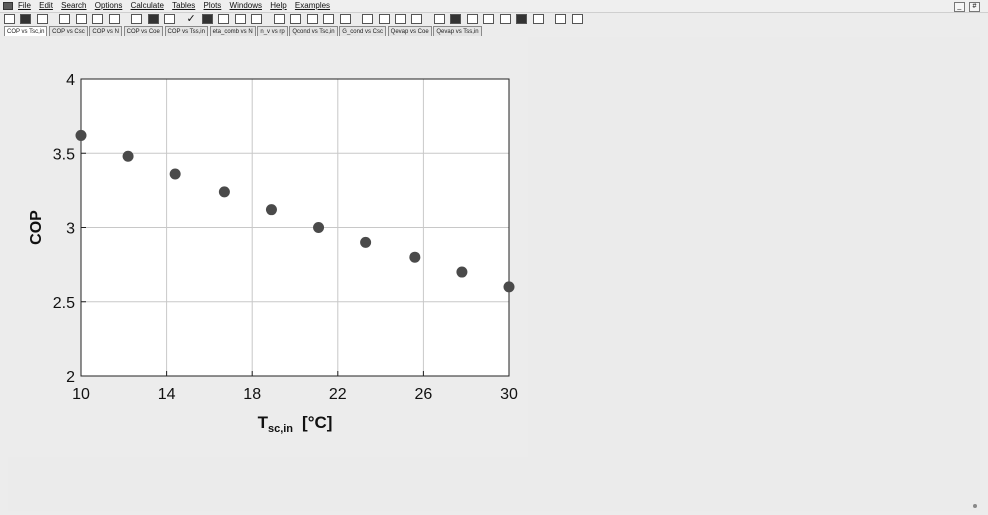 The height and width of the screenshot is (515, 988). Describe the element at coordinates (70, 377) in the screenshot. I see `y-tick-label: 2` at that location.